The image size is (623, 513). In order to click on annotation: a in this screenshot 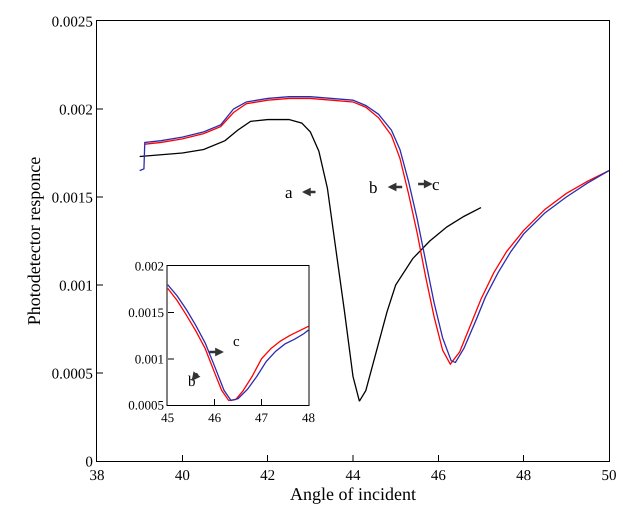, I will do `click(289, 192)`.